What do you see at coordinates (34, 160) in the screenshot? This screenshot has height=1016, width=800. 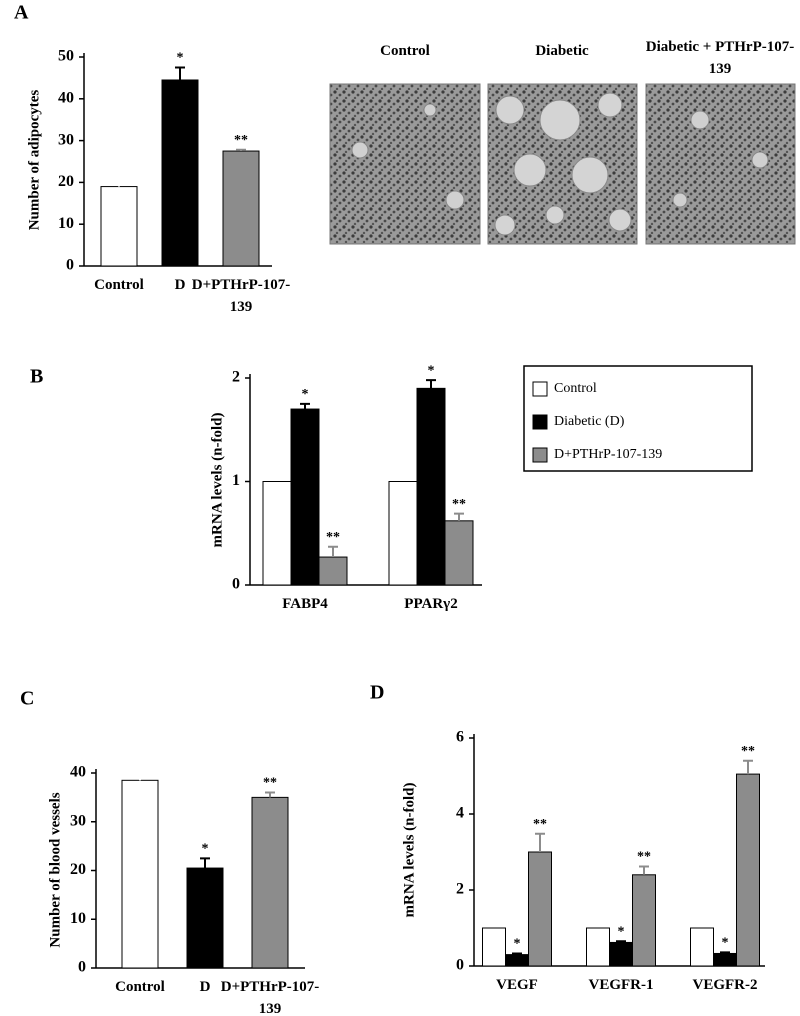 I see `y-axis-label: Number of adipocytes` at bounding box center [34, 160].